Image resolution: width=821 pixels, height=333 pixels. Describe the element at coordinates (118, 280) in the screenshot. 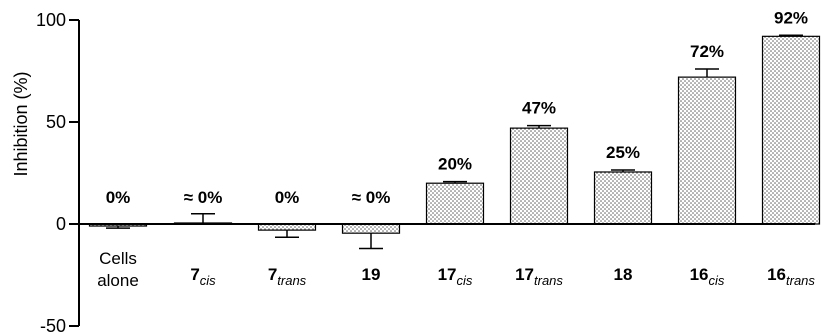

I see `category-label-line2: alone` at that location.